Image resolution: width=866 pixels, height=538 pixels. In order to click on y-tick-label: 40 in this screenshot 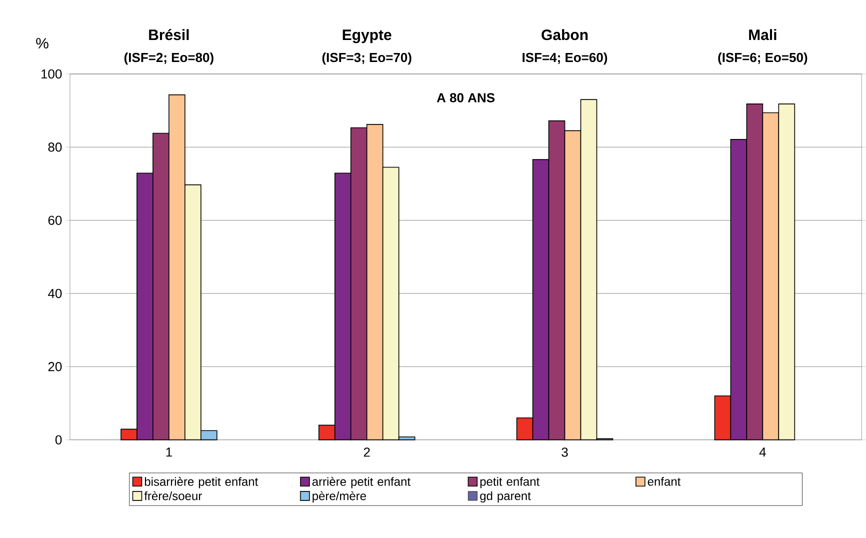, I will do `click(55, 293)`.